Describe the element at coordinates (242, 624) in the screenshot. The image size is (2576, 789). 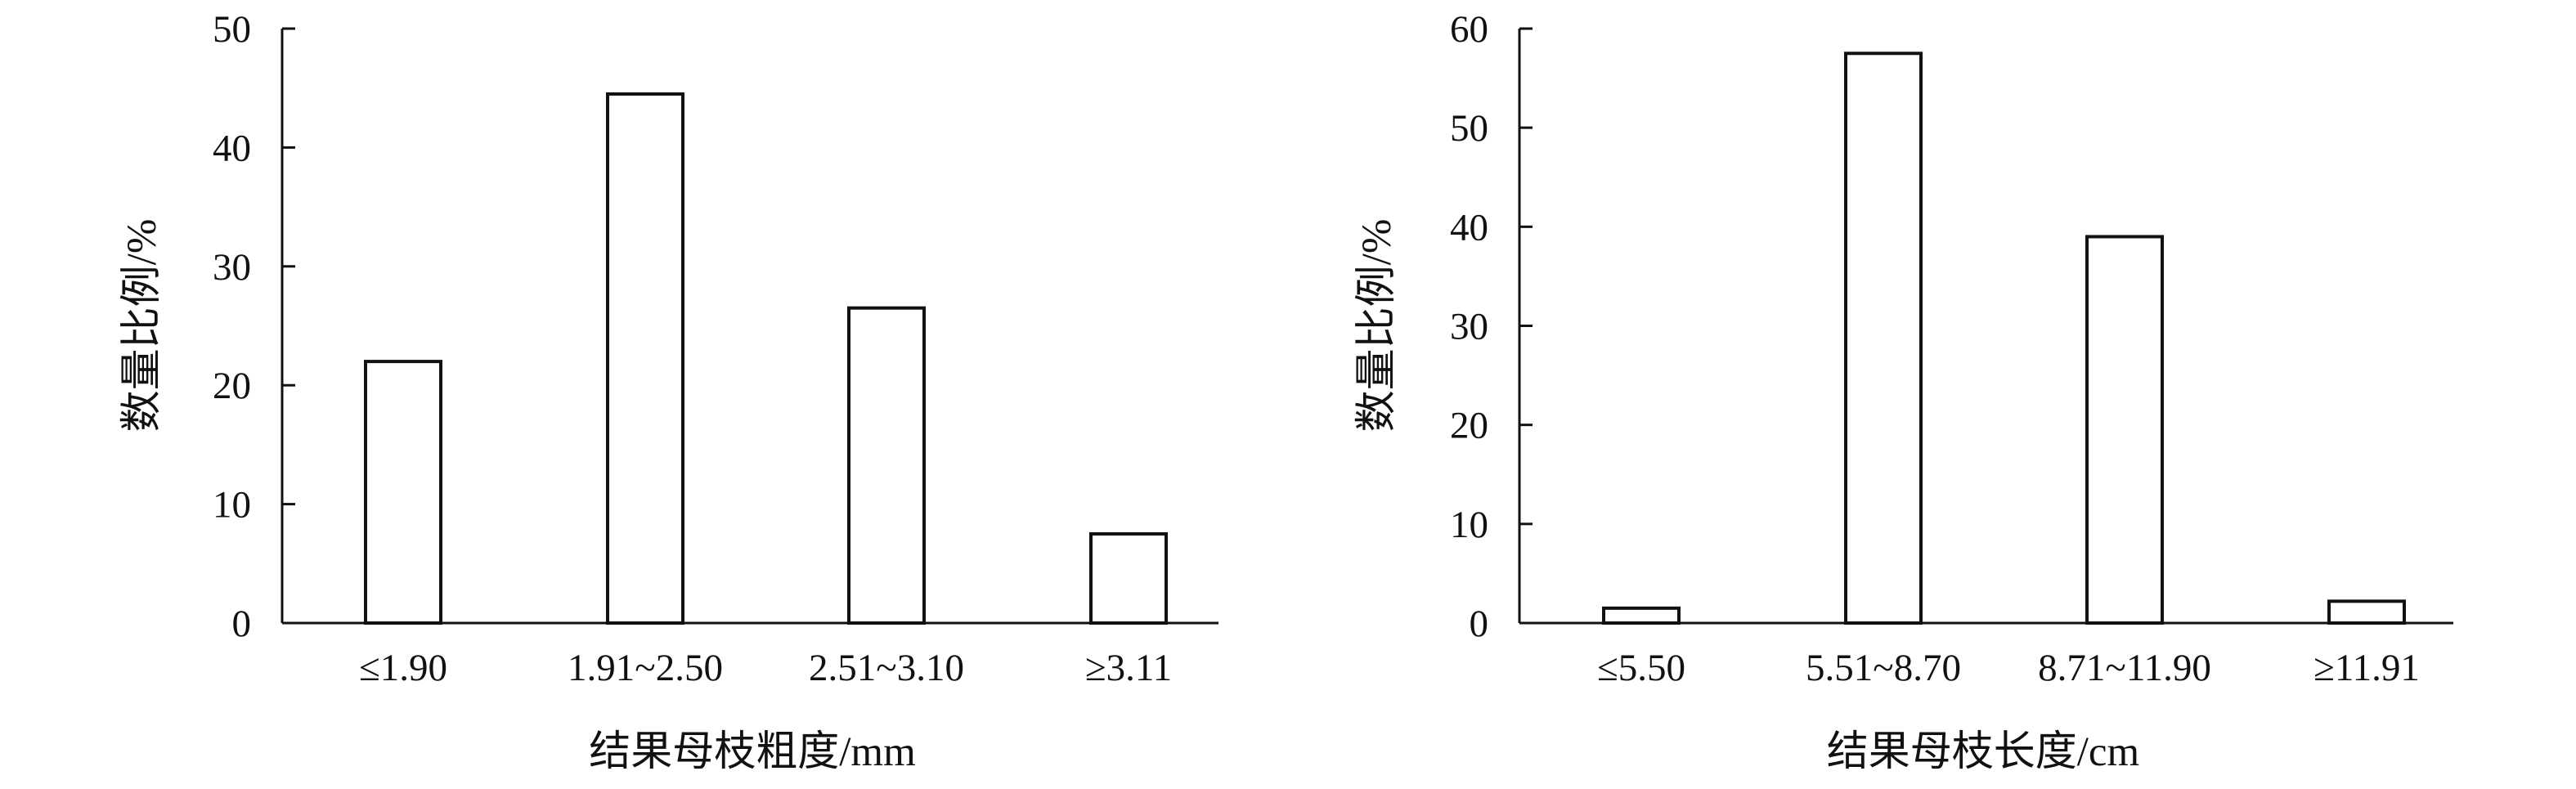
I see `chart1-y-tick-label: 0` at that location.